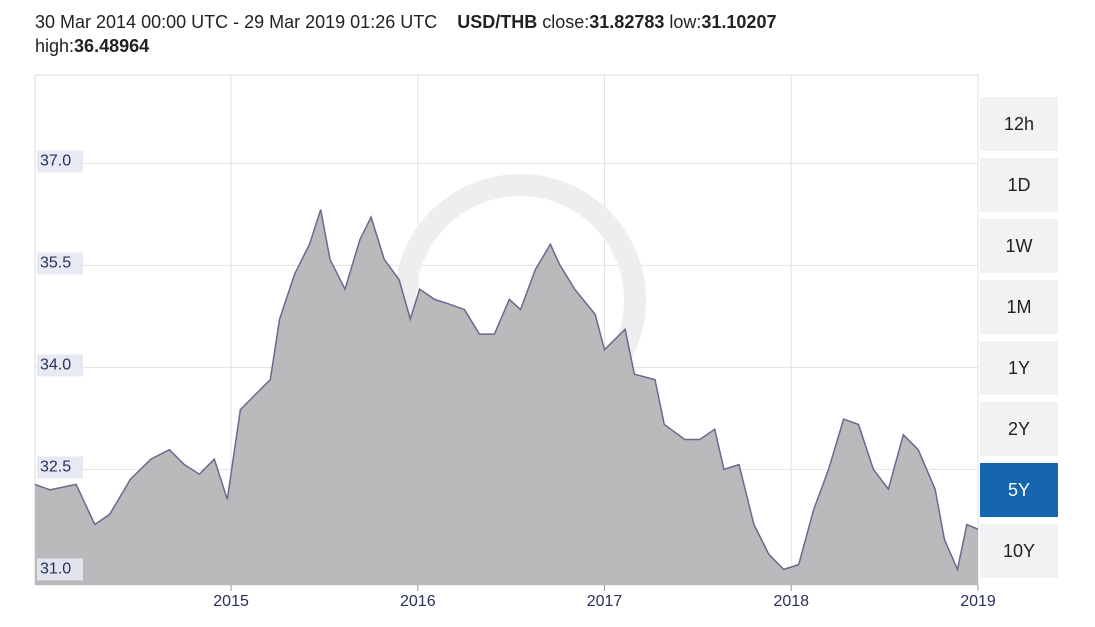 The width and height of the screenshot is (1095, 627). Describe the element at coordinates (791, 601) in the screenshot. I see `x-tick-label: 2018` at that location.